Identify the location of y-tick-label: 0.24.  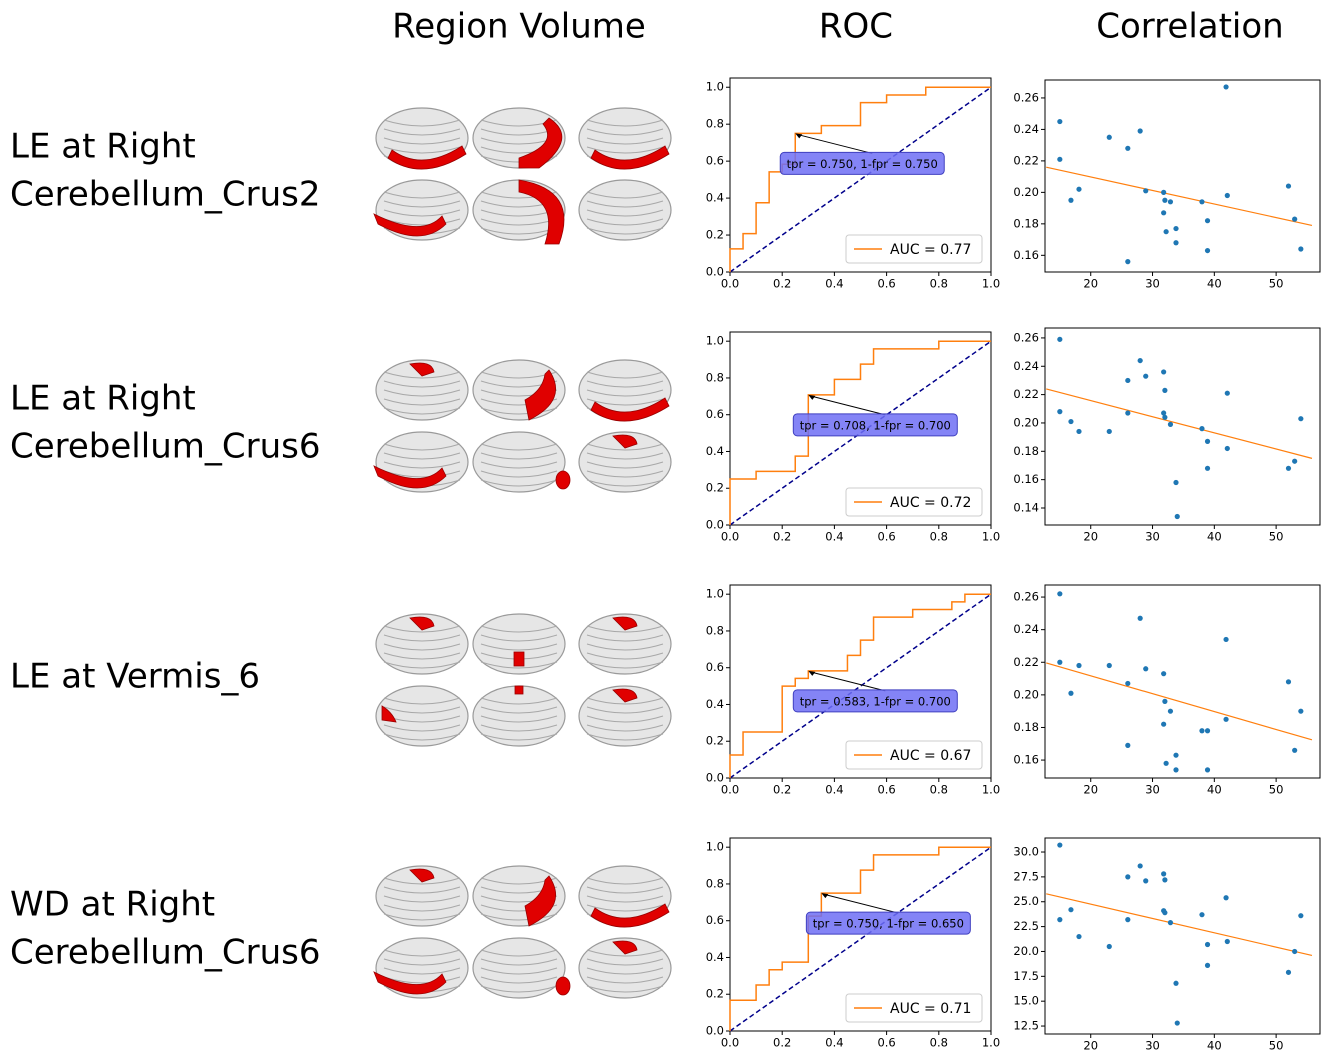
(1026, 129).